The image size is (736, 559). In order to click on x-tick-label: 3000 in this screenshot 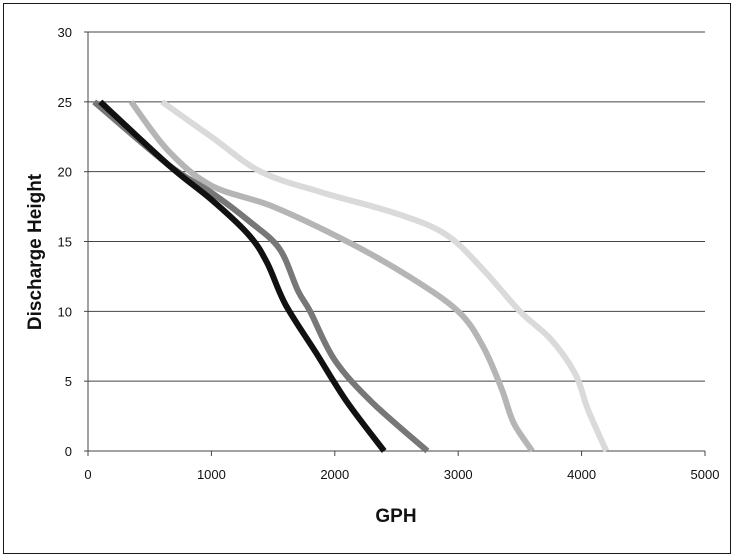, I will do `click(458, 474)`.